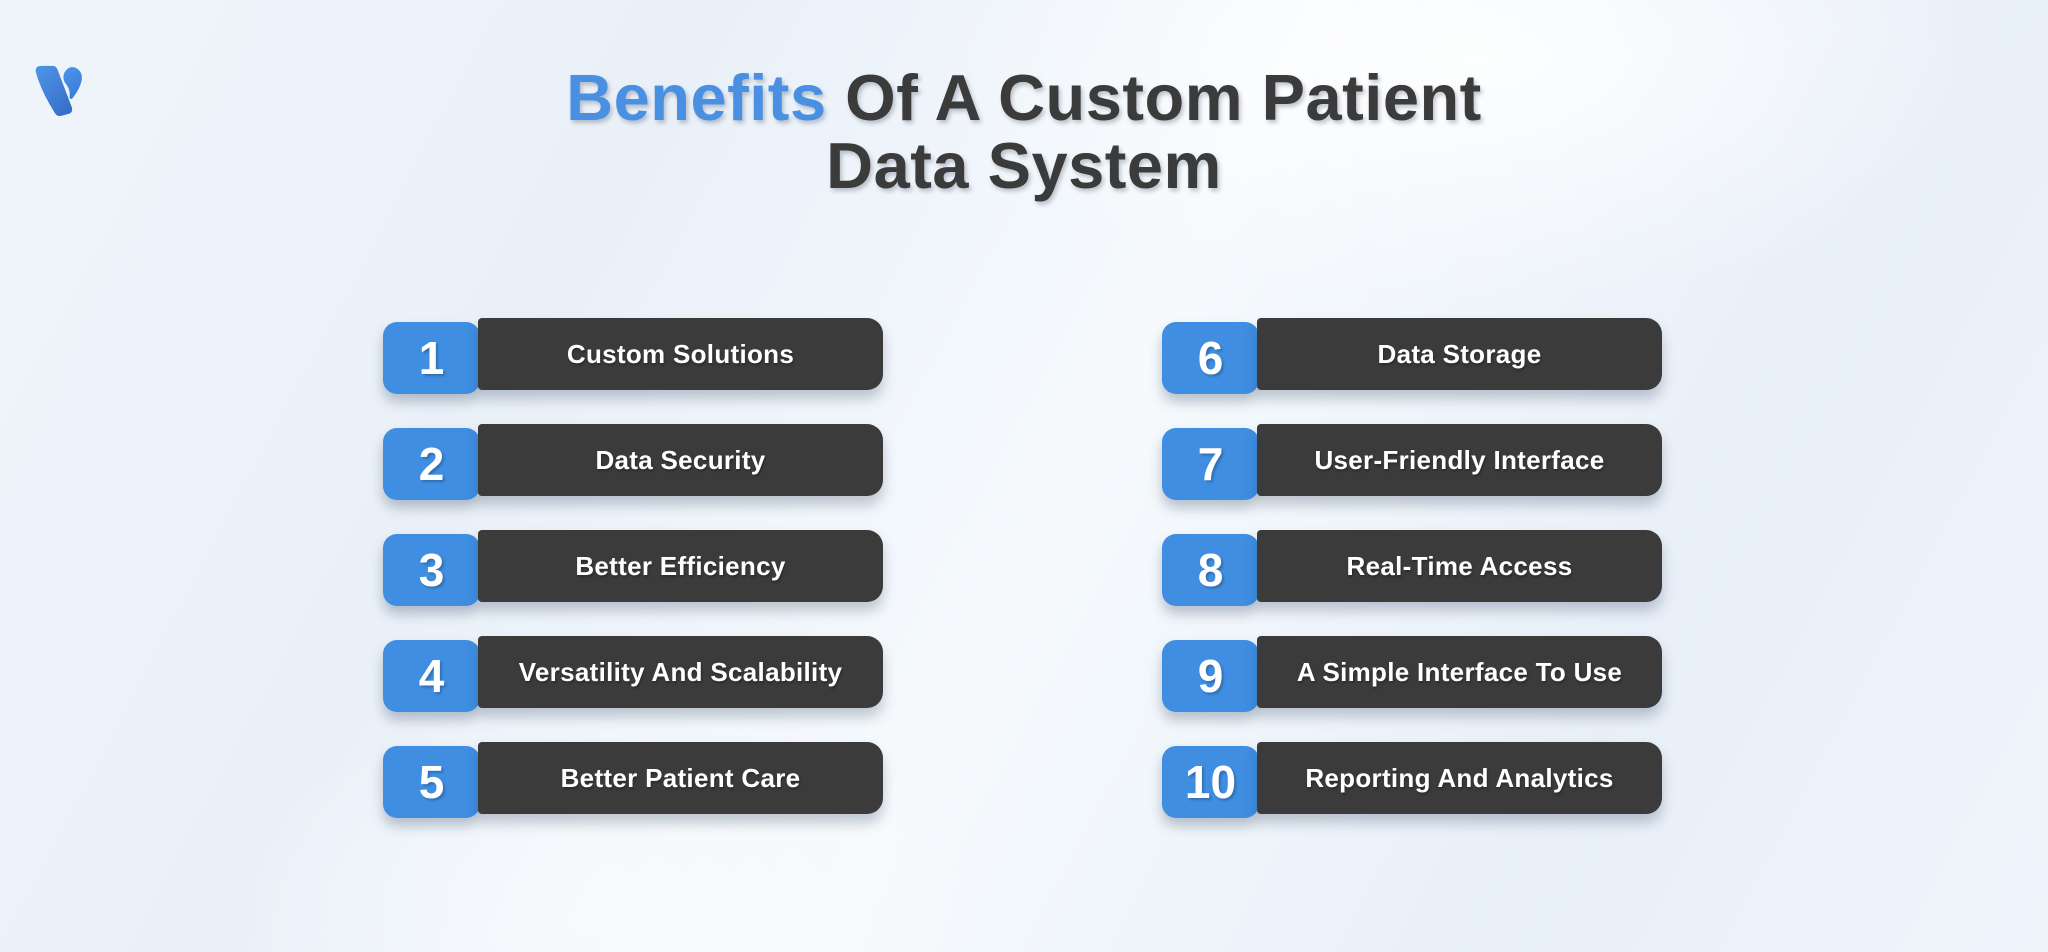 Image resolution: width=2048 pixels, height=952 pixels. I want to click on benefit-number-badge: 4, so click(431, 676).